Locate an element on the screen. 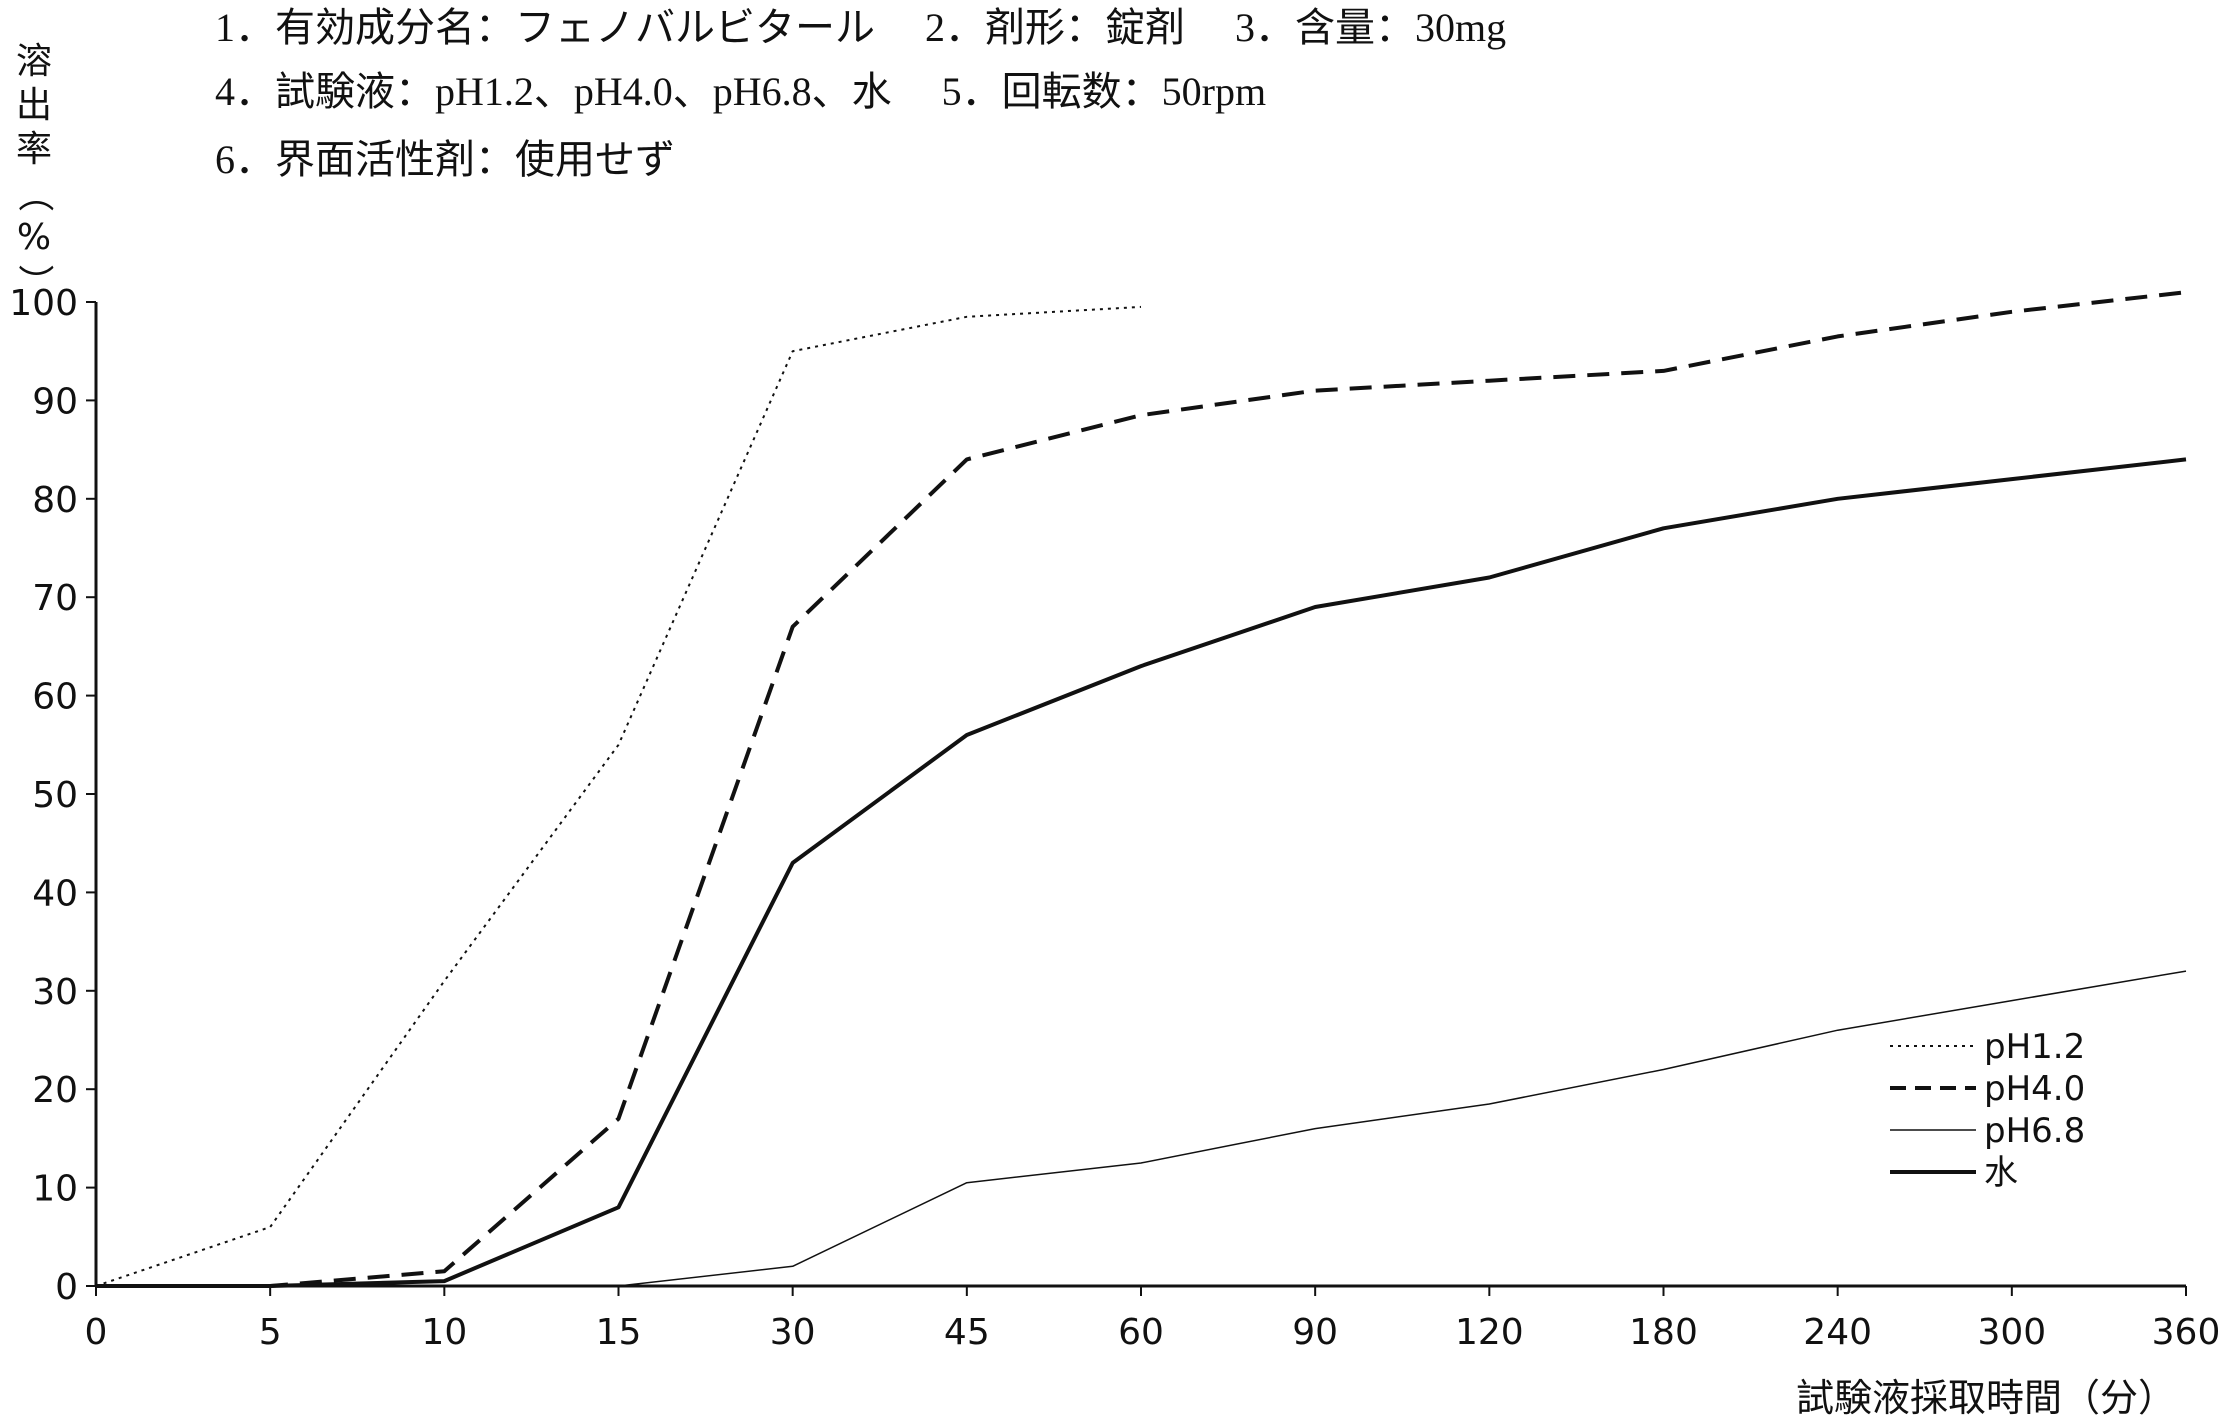  y-tick-label: 90 is located at coordinates (55, 401).